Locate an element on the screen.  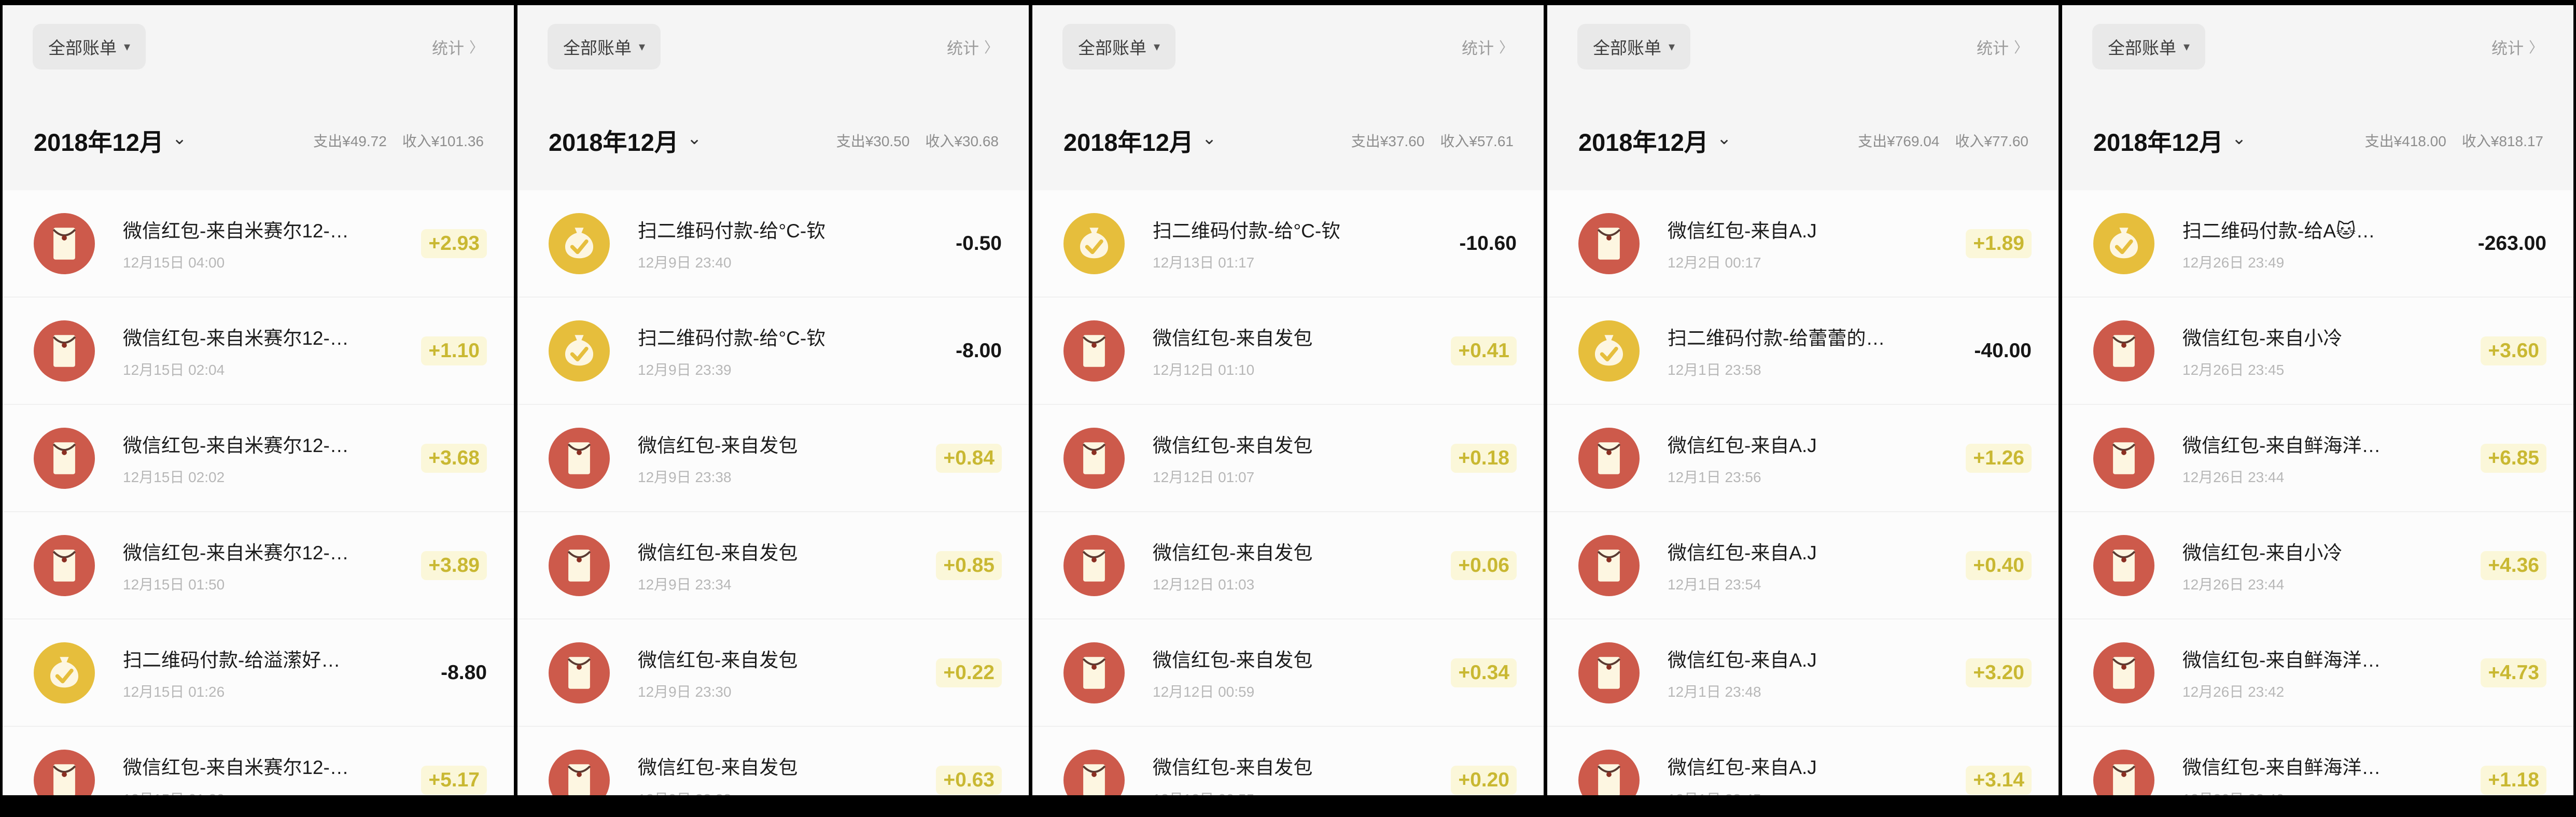
transaction-row: 微信红包-来自发包 12月9日 23:30 +0.22 is located at coordinates (773, 672).